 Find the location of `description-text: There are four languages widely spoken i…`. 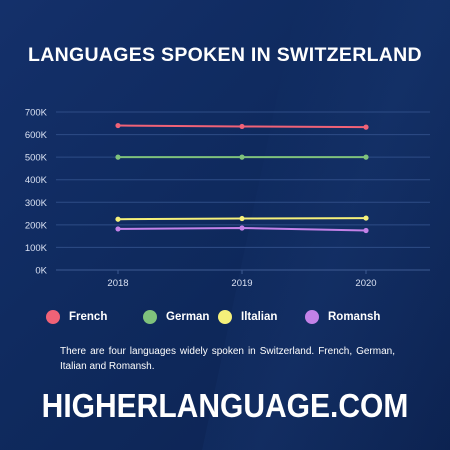

description-text: There are four languages widely spoken i… is located at coordinates (227, 359).